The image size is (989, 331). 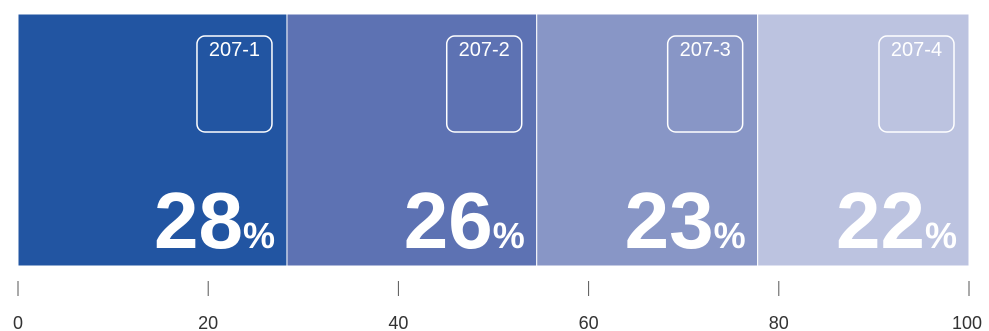 I want to click on x-tick-label: 40, so click(x=398, y=322).